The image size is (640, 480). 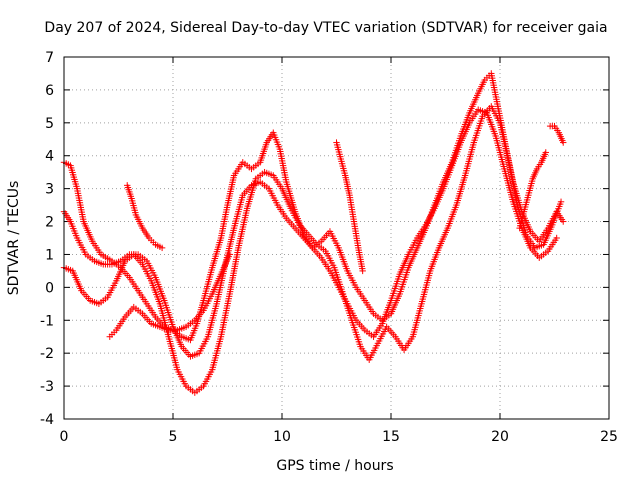 What do you see at coordinates (49, 223) in the screenshot?
I see `y-tick-label: 2` at bounding box center [49, 223].